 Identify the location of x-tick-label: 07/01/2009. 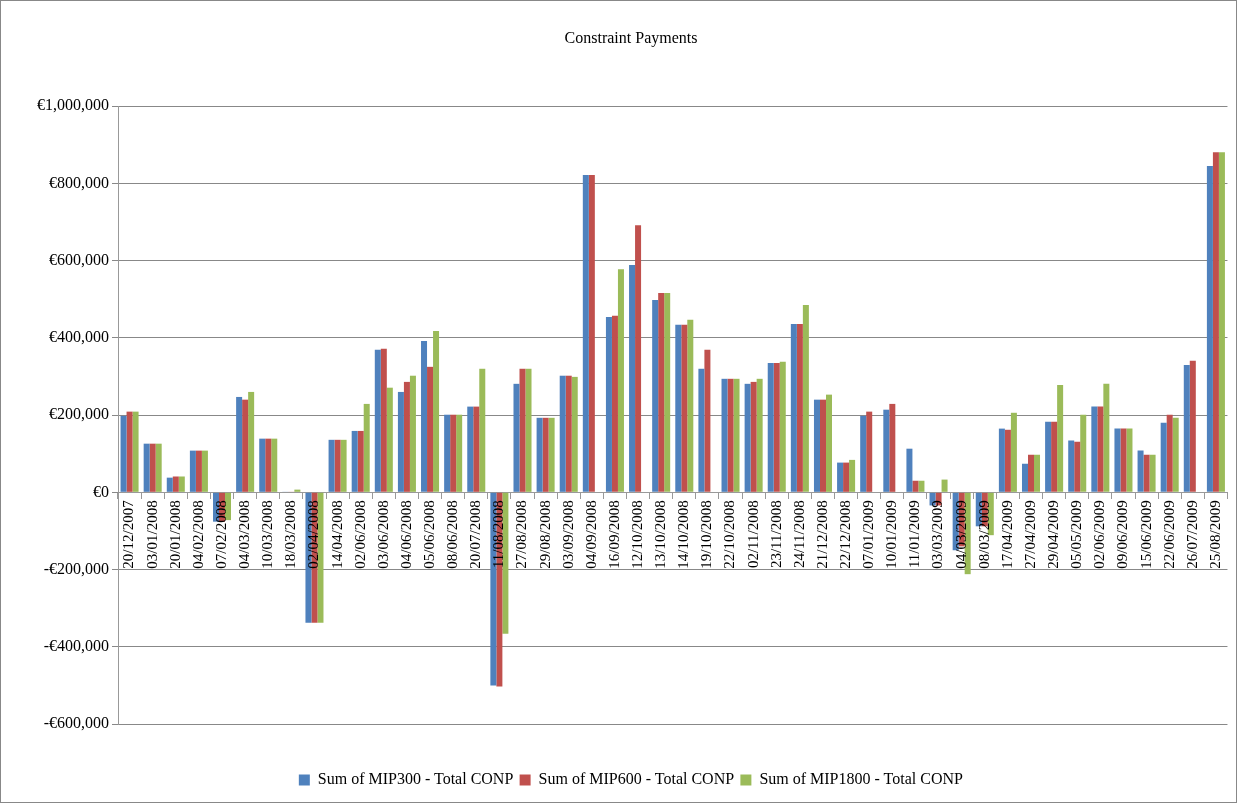
(868, 534).